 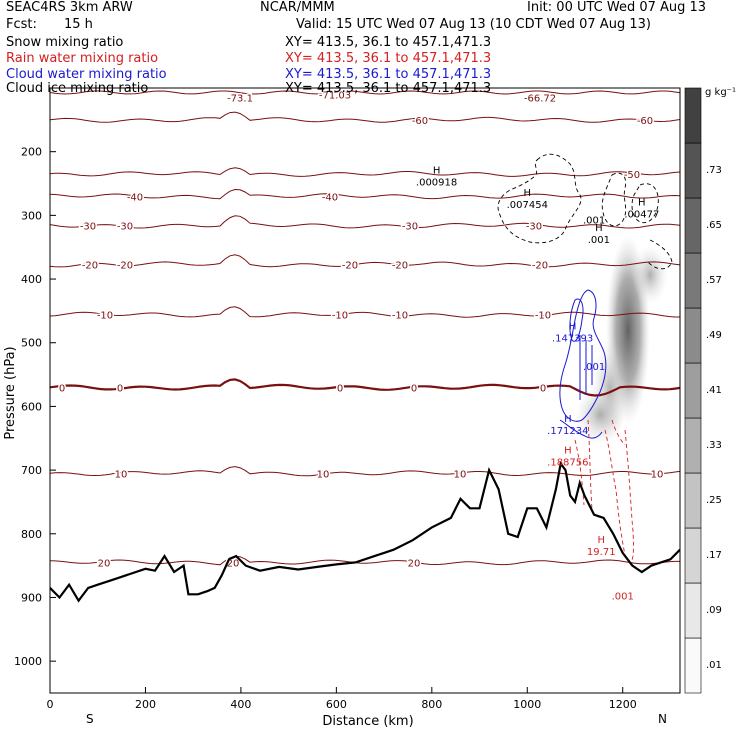 I want to click on y-tick-label: 500, so click(x=31, y=343).